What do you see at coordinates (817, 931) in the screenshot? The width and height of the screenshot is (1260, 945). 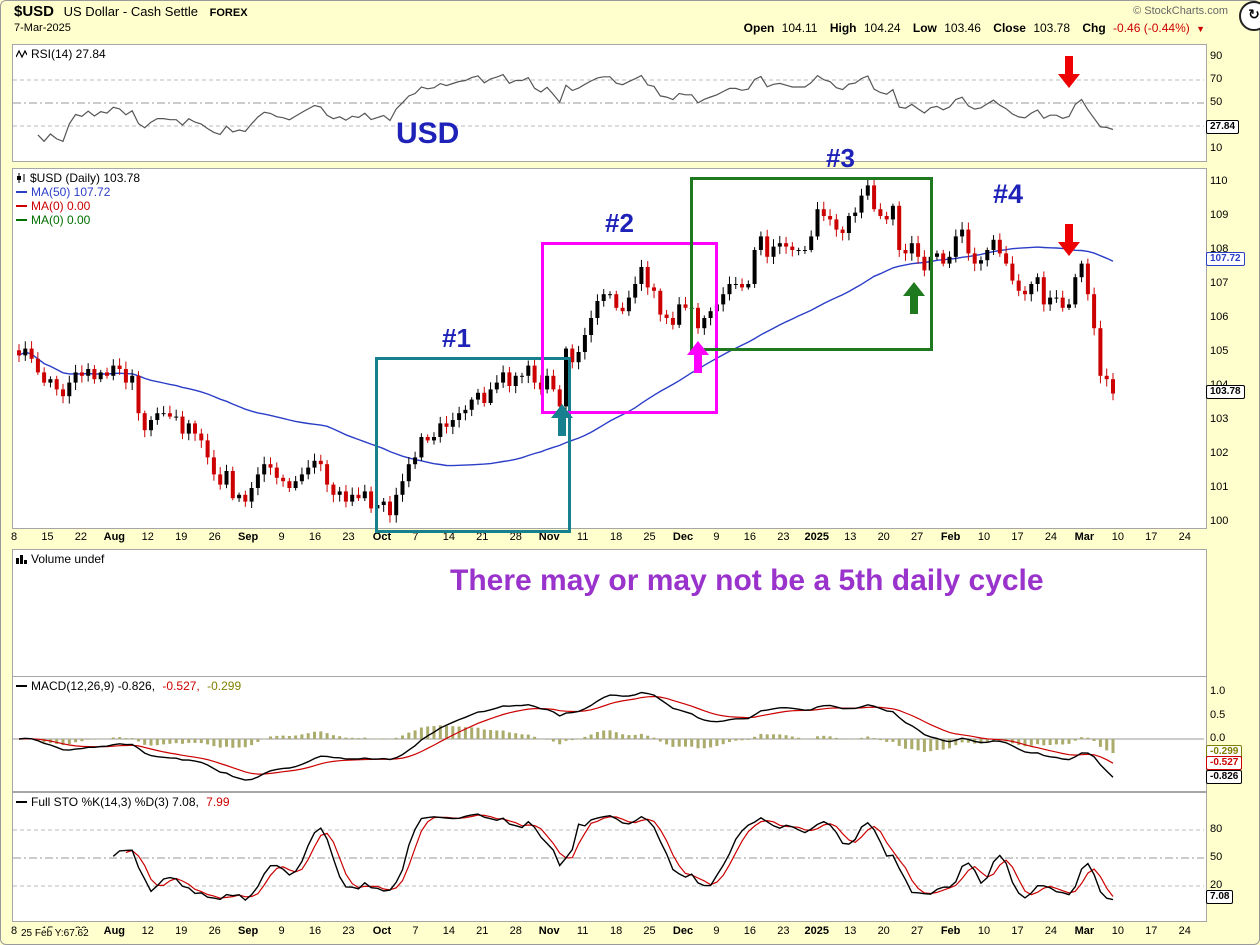 I see `x-axis-label: 2025` at bounding box center [817, 931].